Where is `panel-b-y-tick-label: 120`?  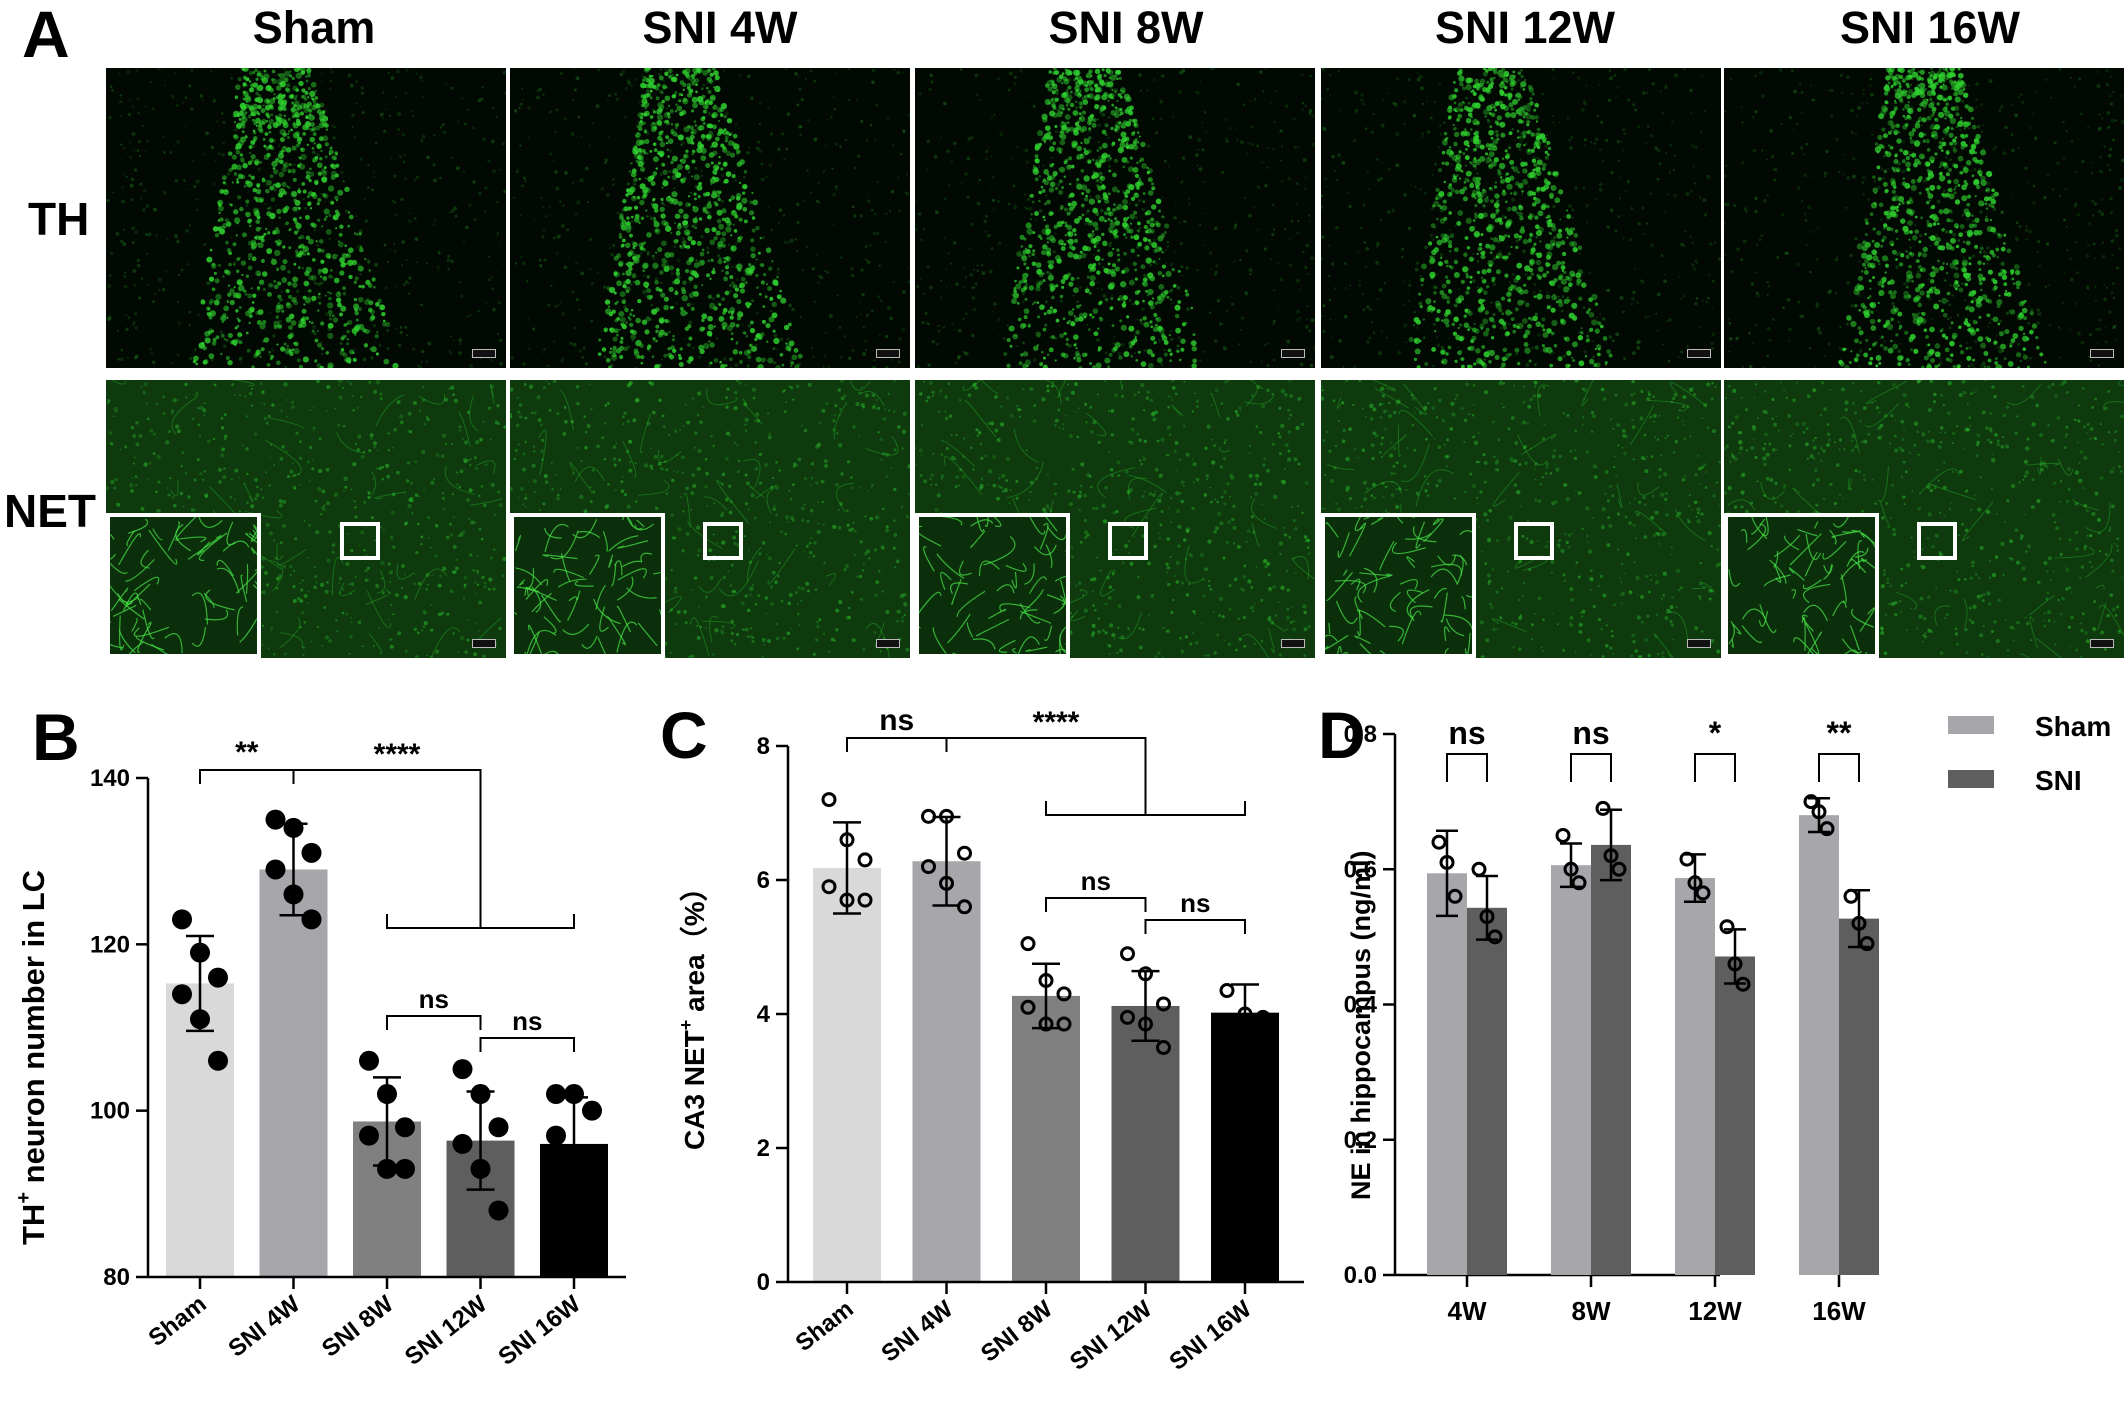 panel-b-y-tick-label: 120 is located at coordinates (110, 944).